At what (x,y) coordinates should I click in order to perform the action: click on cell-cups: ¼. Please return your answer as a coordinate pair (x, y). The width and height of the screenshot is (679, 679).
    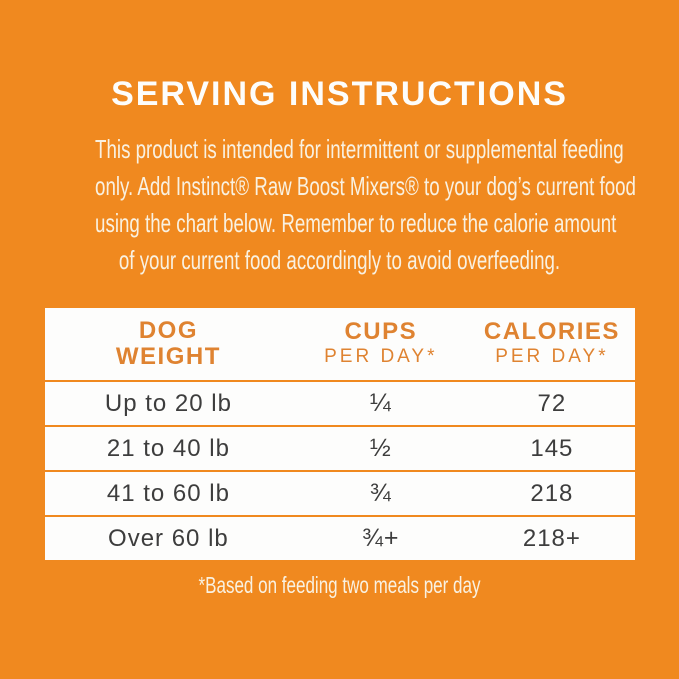
    Looking at the image, I should click on (380, 403).